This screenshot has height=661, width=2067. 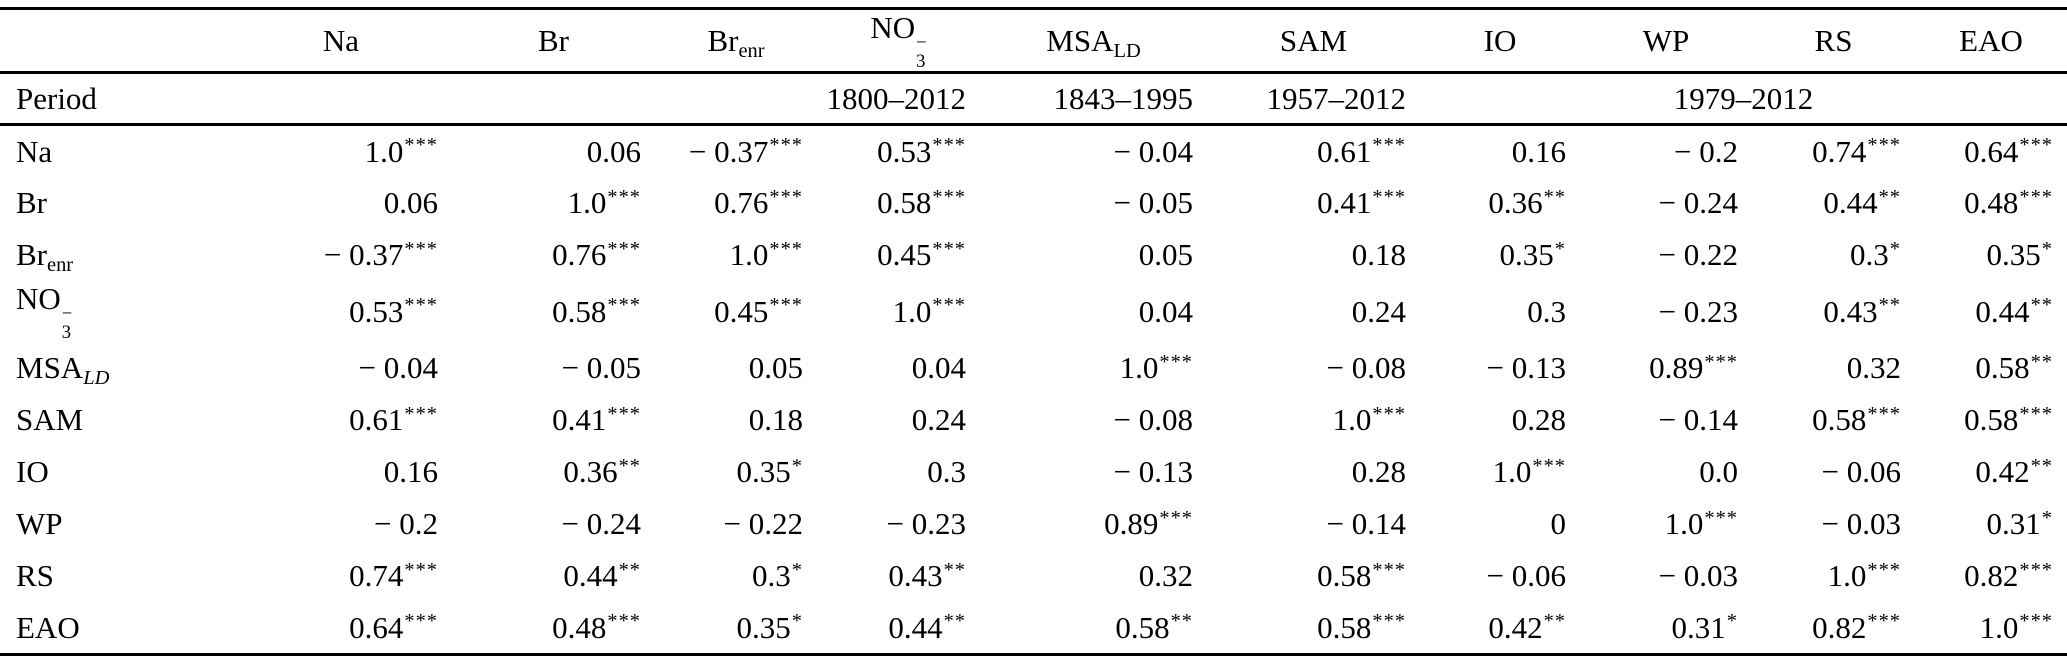 I want to click on row-label: Na, so click(x=34, y=151).